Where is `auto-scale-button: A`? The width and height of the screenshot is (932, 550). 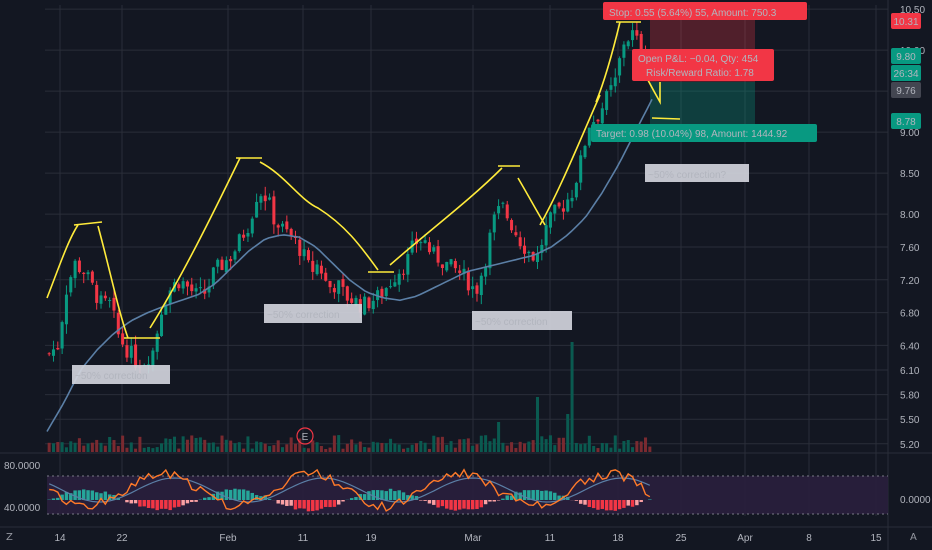
auto-scale-button: A is located at coordinates (913, 537).